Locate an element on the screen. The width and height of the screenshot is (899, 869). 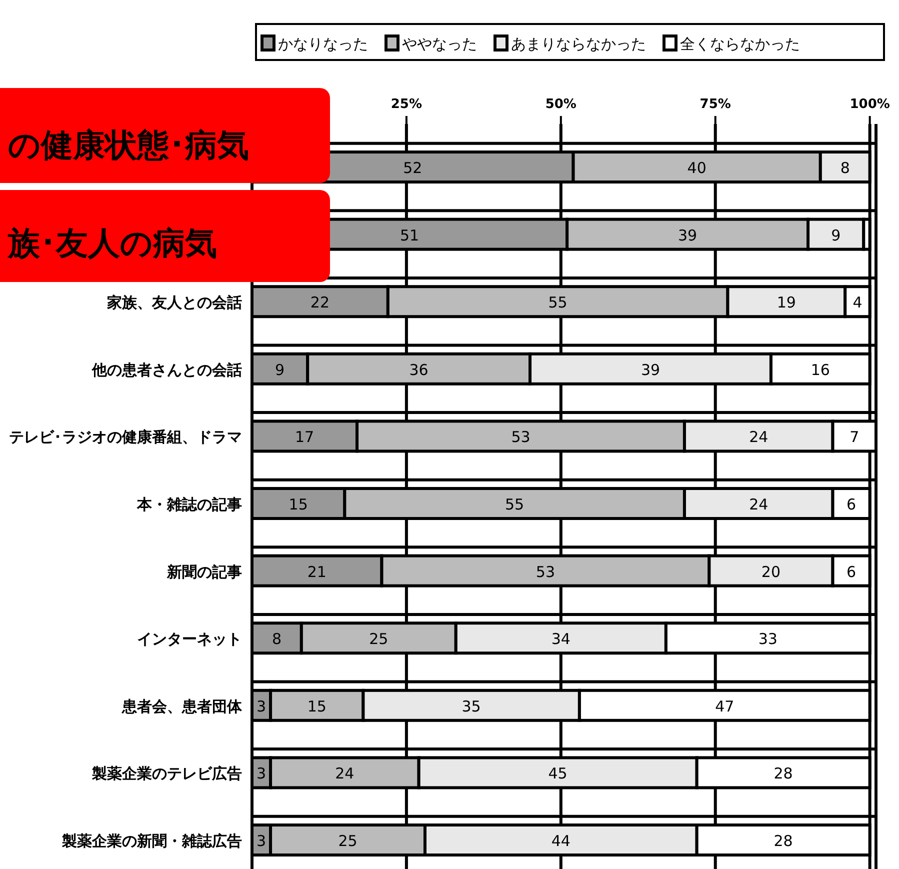
note-box: 族･友人の病気 is located at coordinates (165, 236).